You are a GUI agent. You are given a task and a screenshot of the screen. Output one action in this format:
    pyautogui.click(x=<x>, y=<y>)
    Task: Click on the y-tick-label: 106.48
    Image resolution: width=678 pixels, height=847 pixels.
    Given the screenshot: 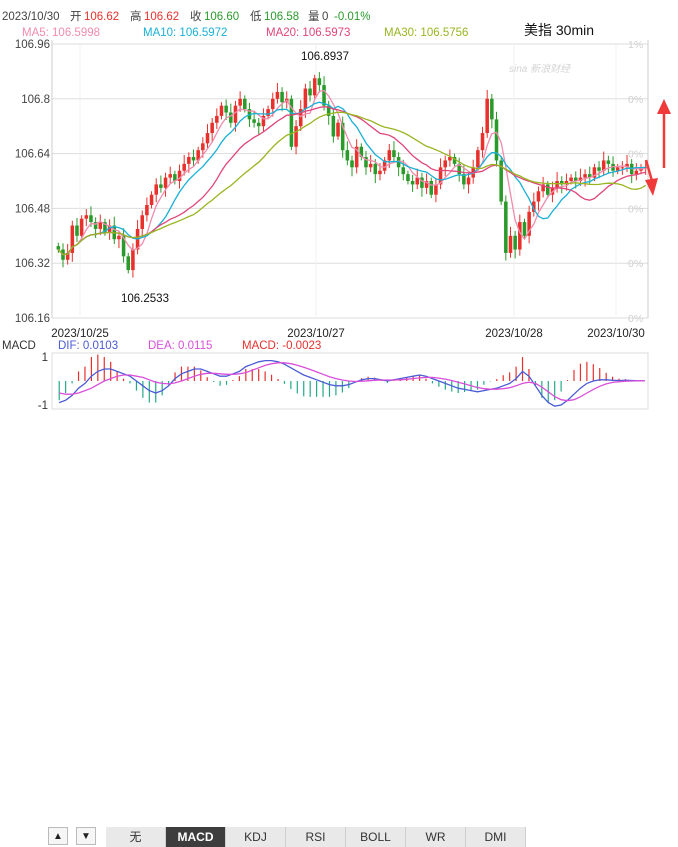 What is the action you would take?
    pyautogui.click(x=32, y=209)
    